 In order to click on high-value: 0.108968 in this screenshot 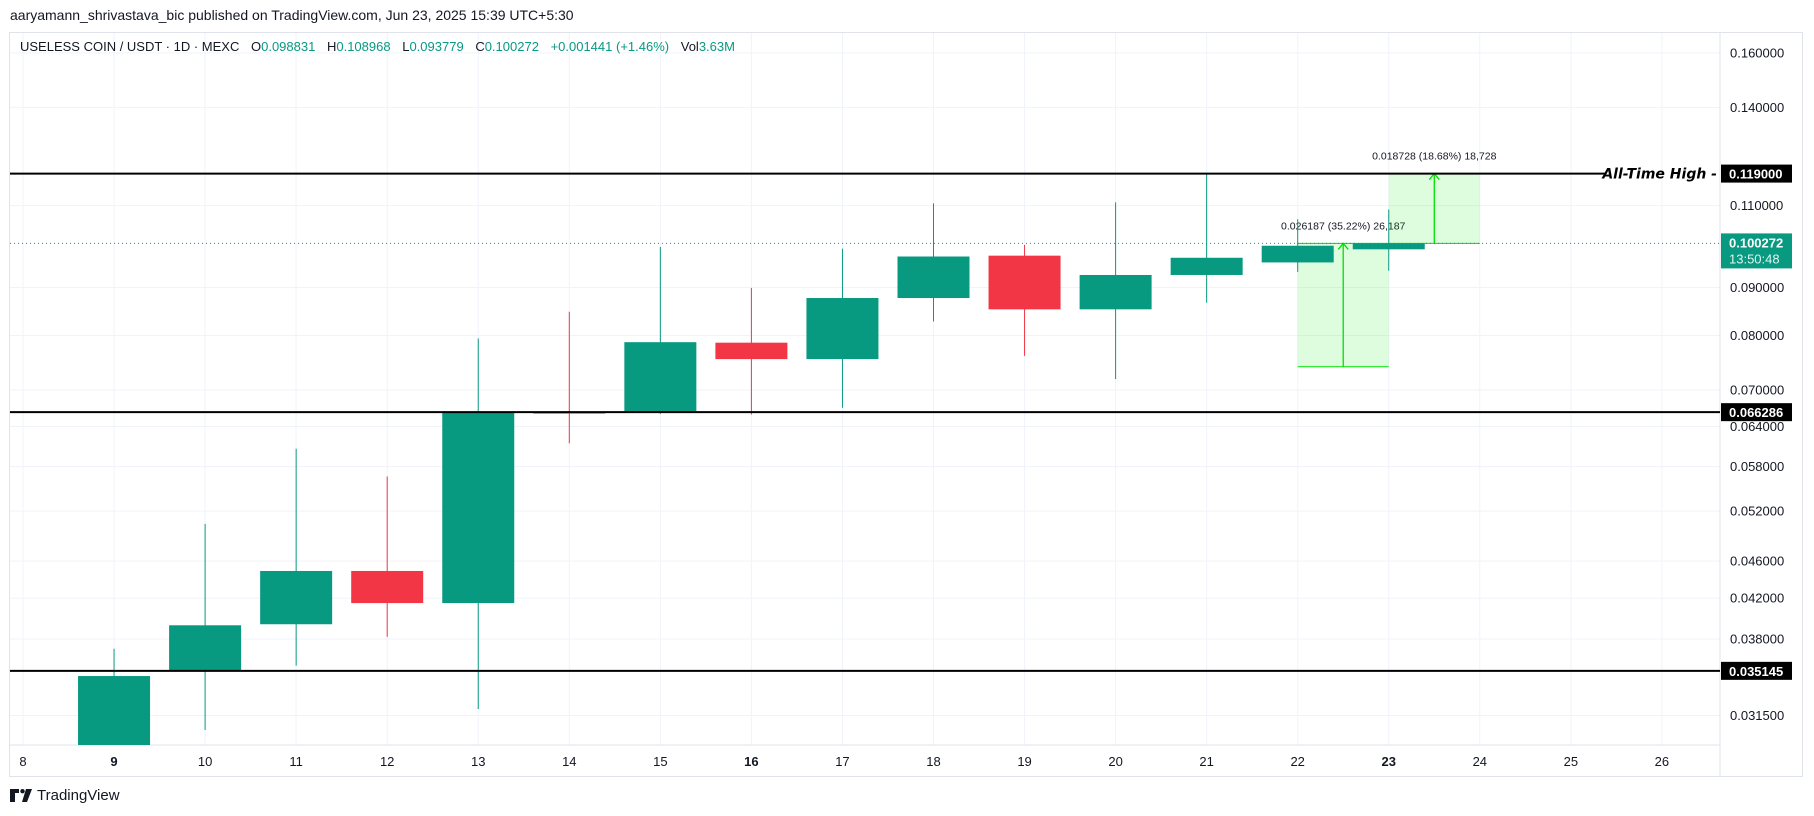, I will do `click(363, 46)`.